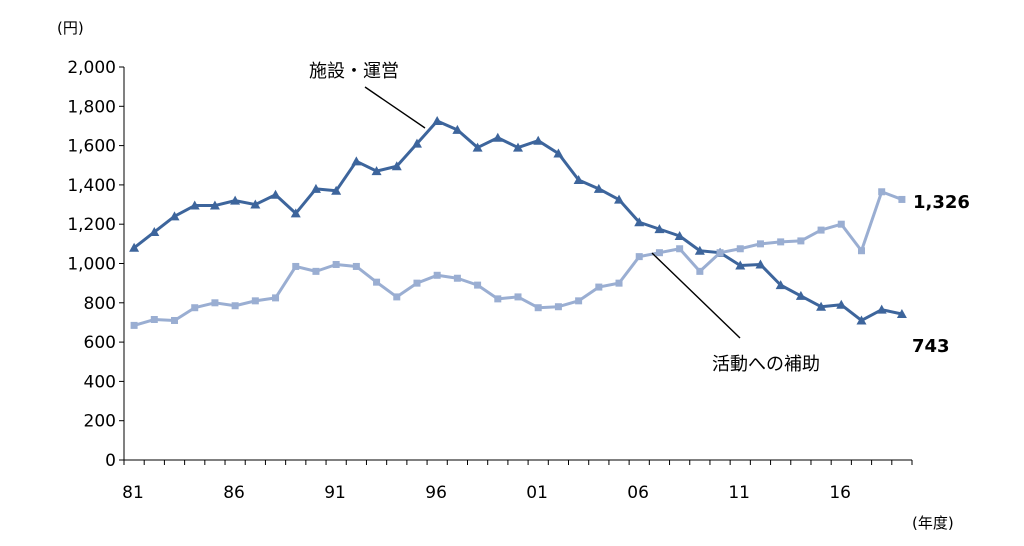 The image size is (1024, 546). I want to click on y-tick-label: 1,000, so click(91, 265).